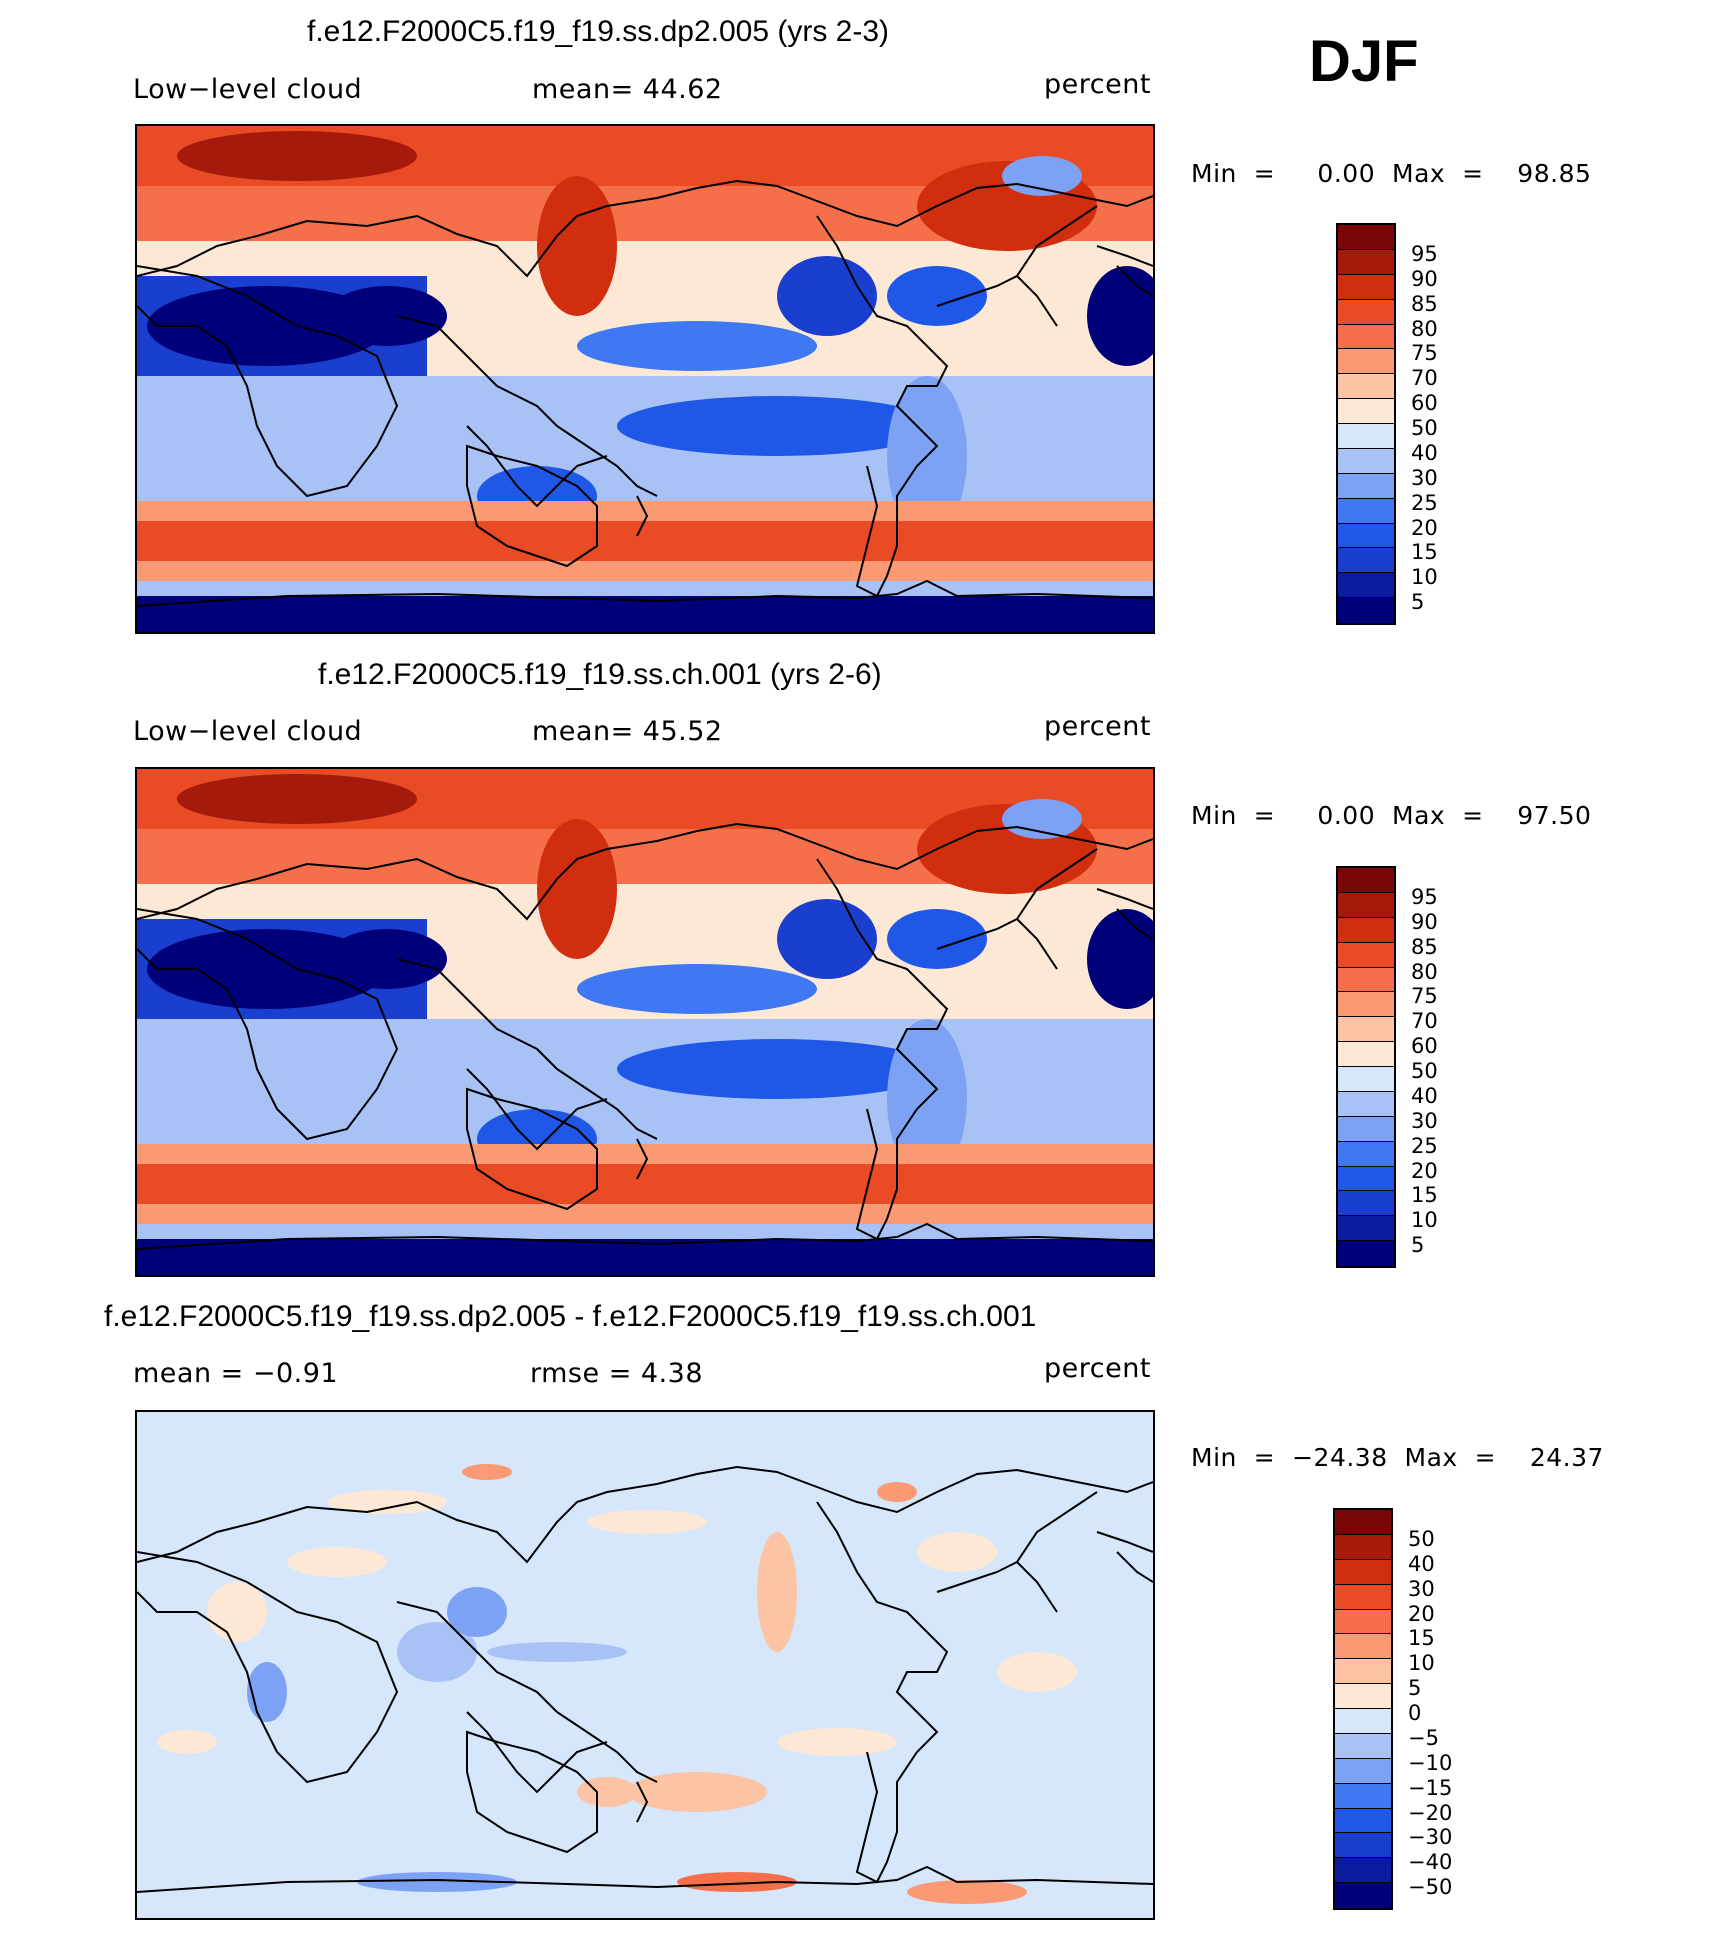  I want to click on field-blob-north-europe, so click(297, 799).